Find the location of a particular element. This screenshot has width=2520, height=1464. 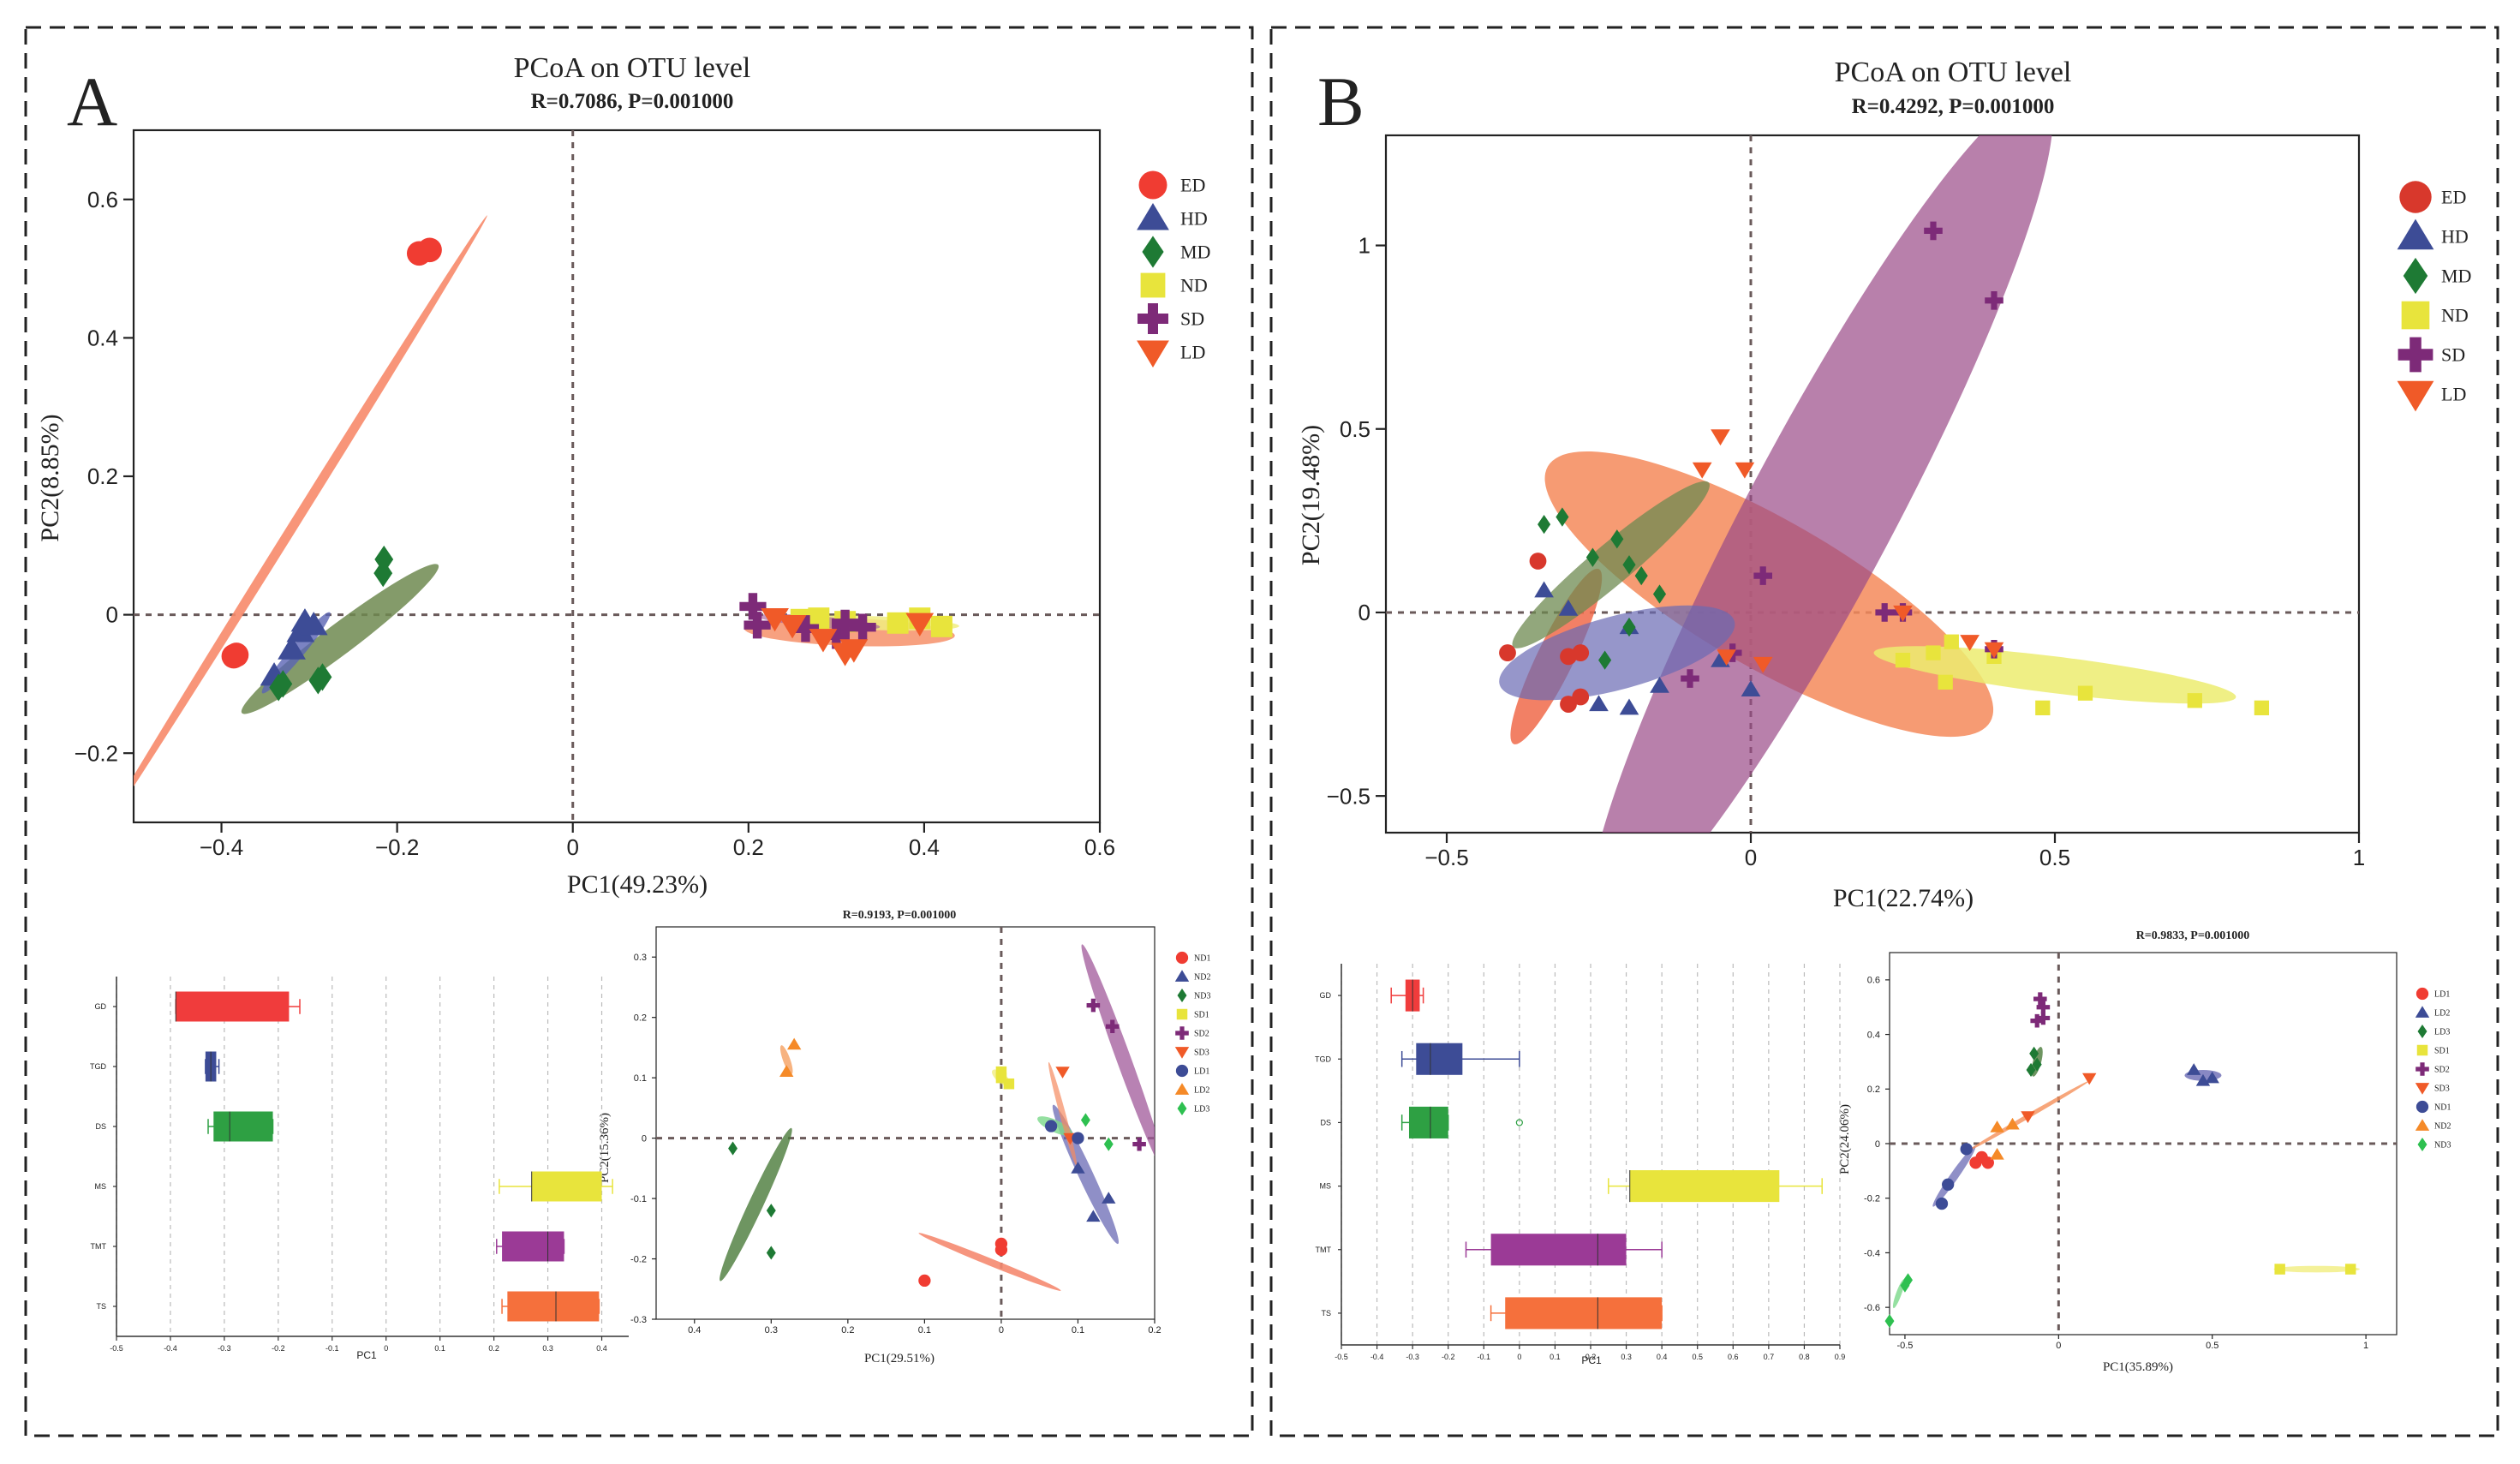

panel-a-main-xlabel: PC1(49.23%) is located at coordinates (637, 884).